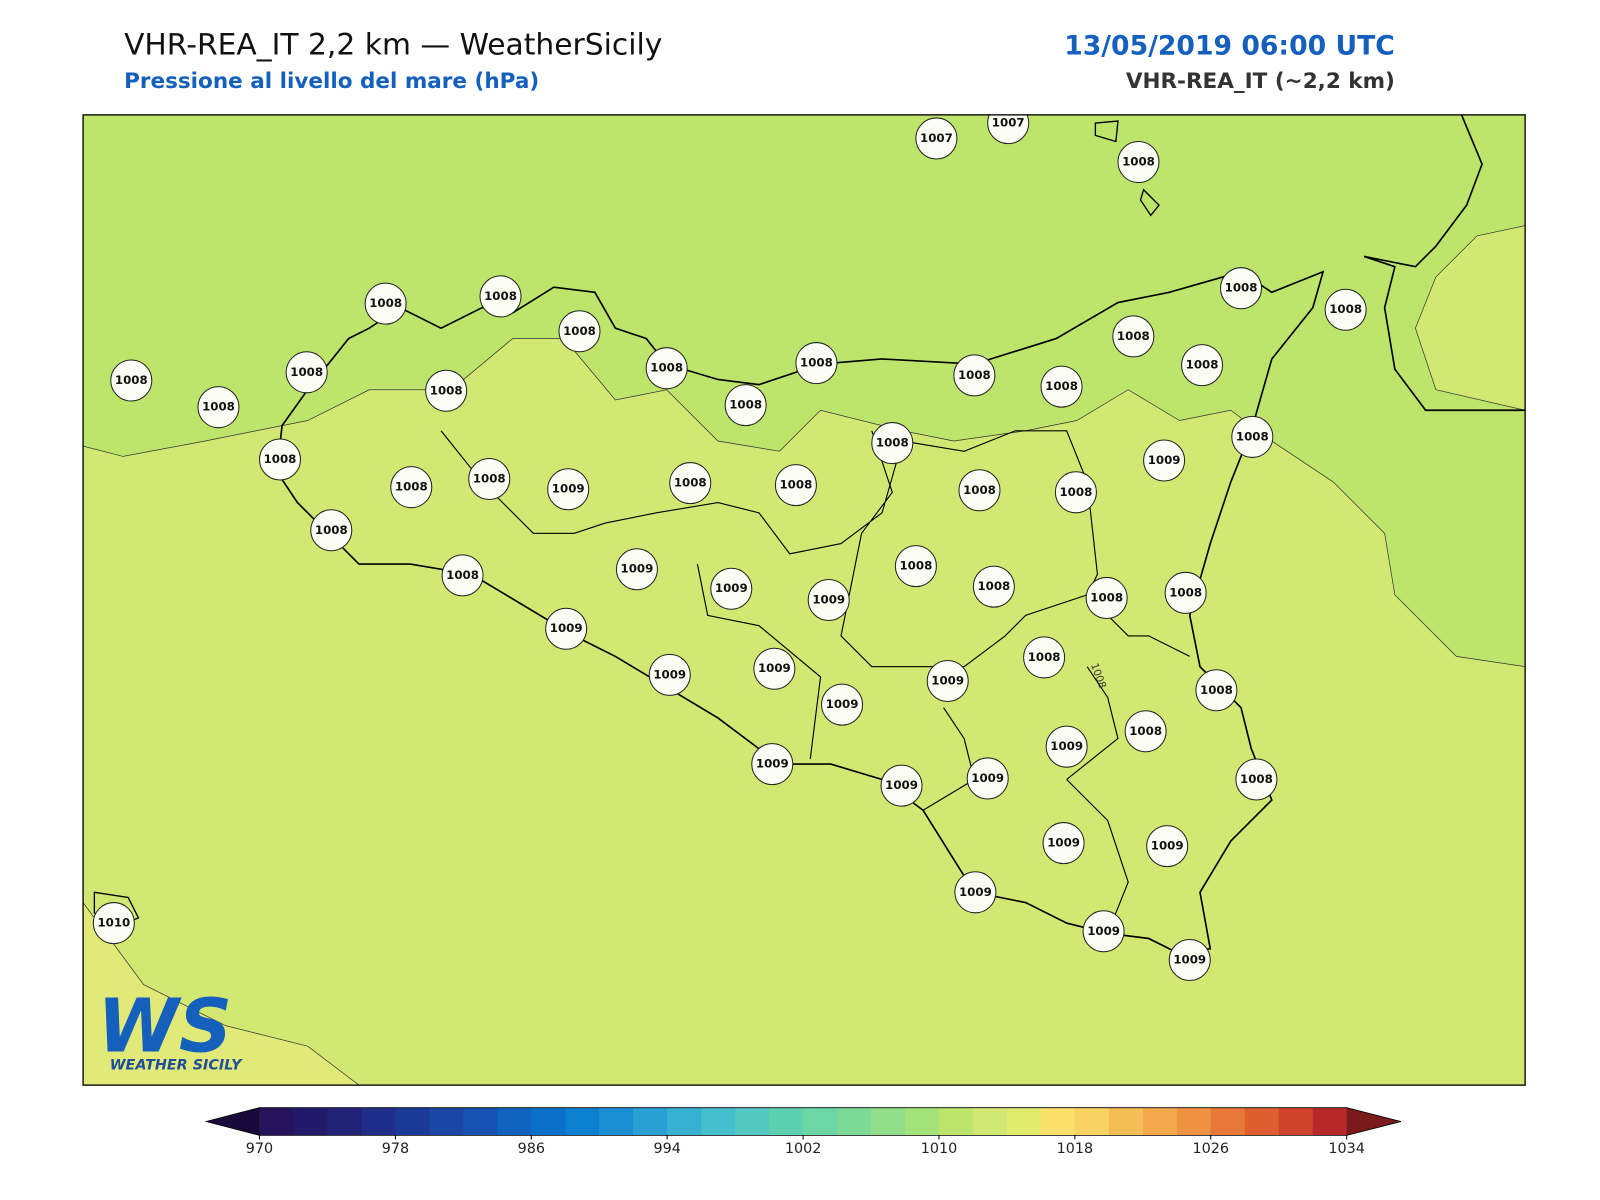  Describe the element at coordinates (176, 1066) in the screenshot. I see `logo-text: WEATHER SICILY` at that location.